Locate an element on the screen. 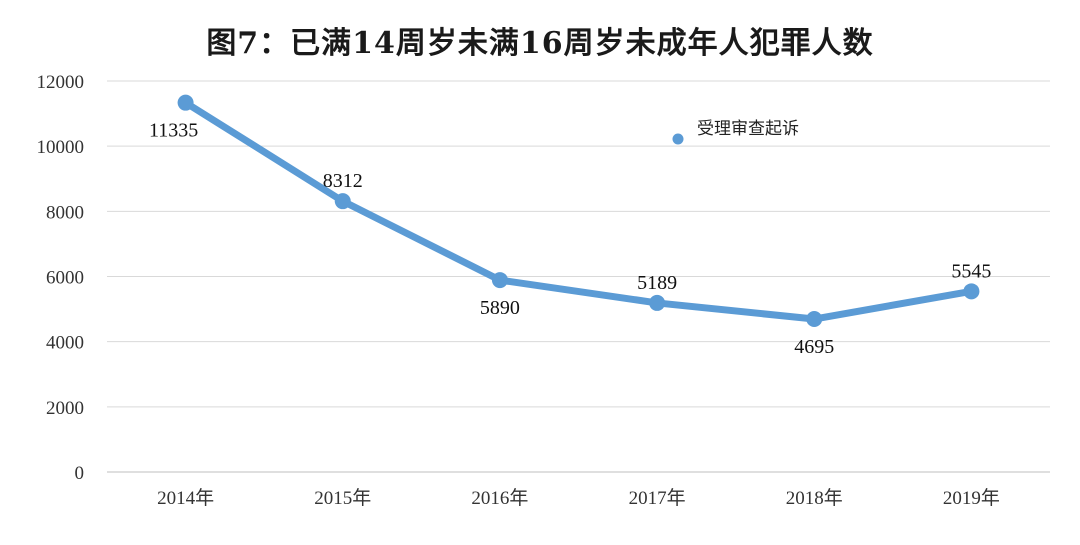  data-label: 5189 is located at coordinates (657, 283).